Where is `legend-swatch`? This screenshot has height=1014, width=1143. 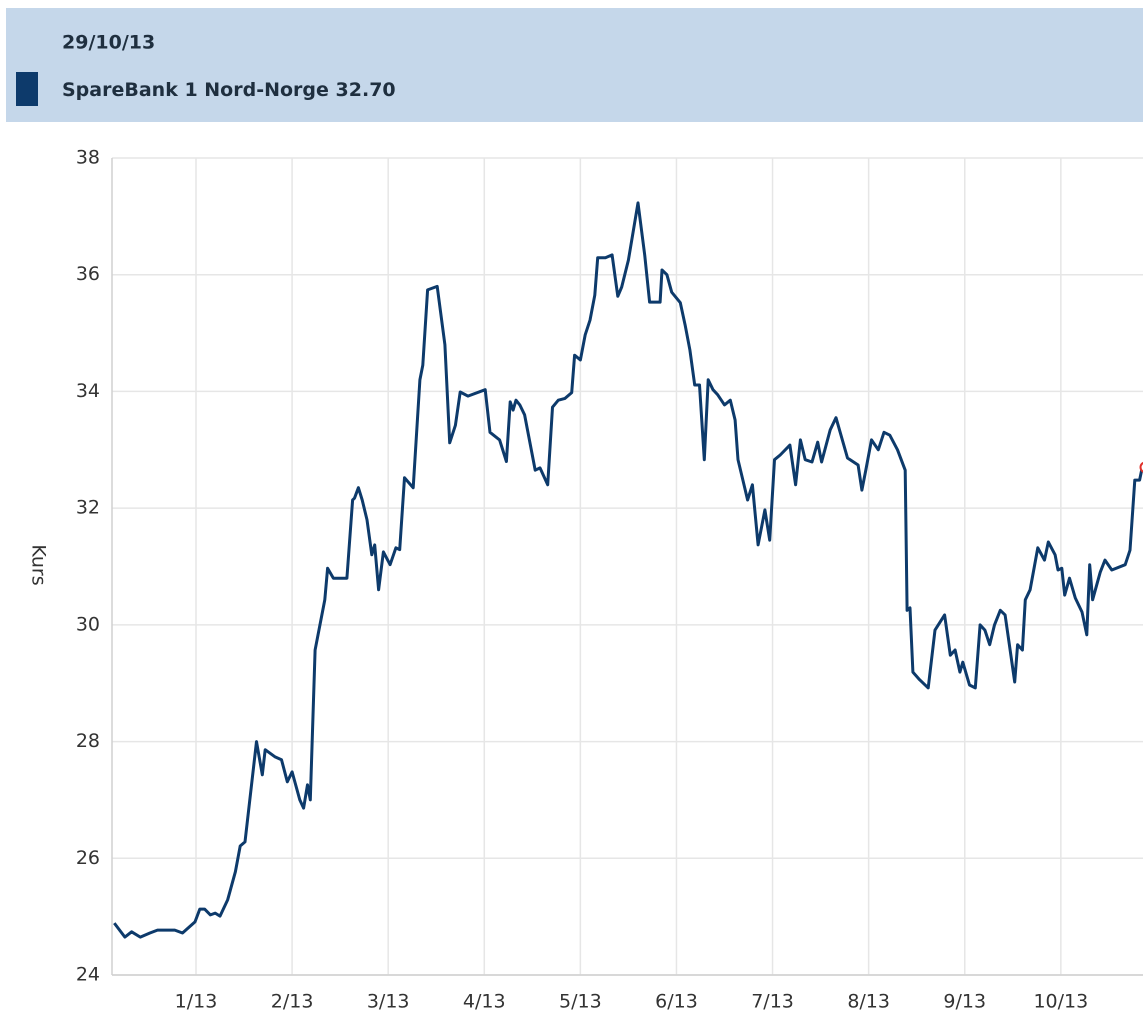
legend-swatch is located at coordinates (27, 89).